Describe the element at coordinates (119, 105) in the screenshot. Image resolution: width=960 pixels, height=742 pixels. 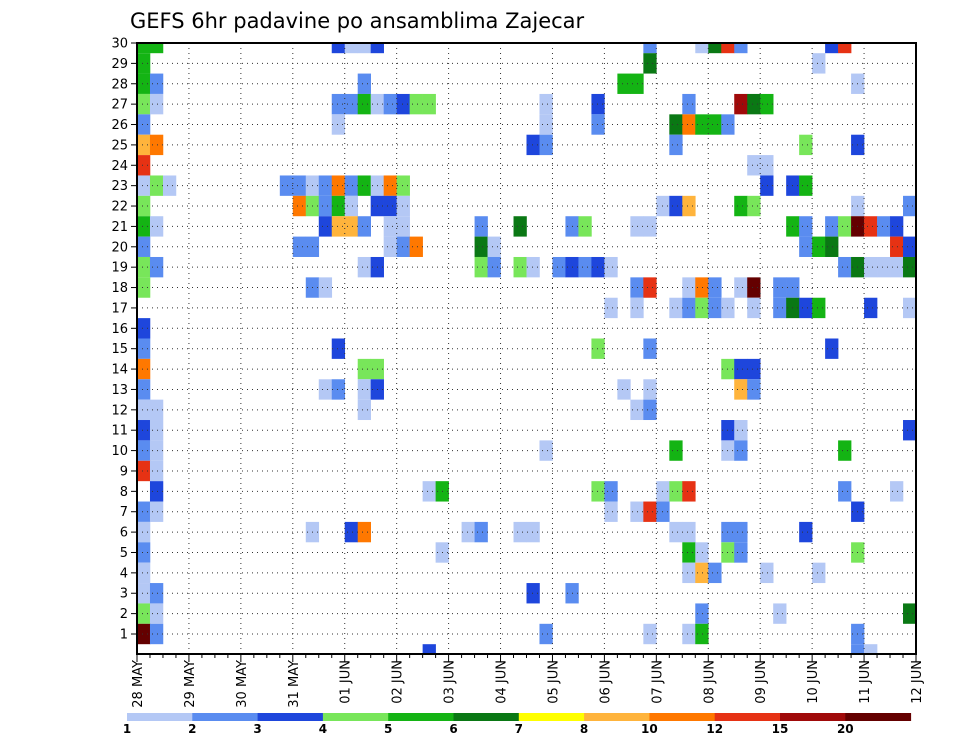
I see `y-tick-label-27: 27` at that location.